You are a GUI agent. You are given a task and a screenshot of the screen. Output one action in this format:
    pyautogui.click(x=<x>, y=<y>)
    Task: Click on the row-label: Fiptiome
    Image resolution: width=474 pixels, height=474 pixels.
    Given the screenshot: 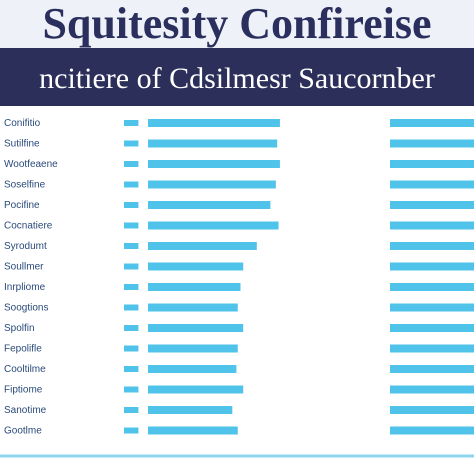 What is the action you would take?
    pyautogui.click(x=23, y=390)
    